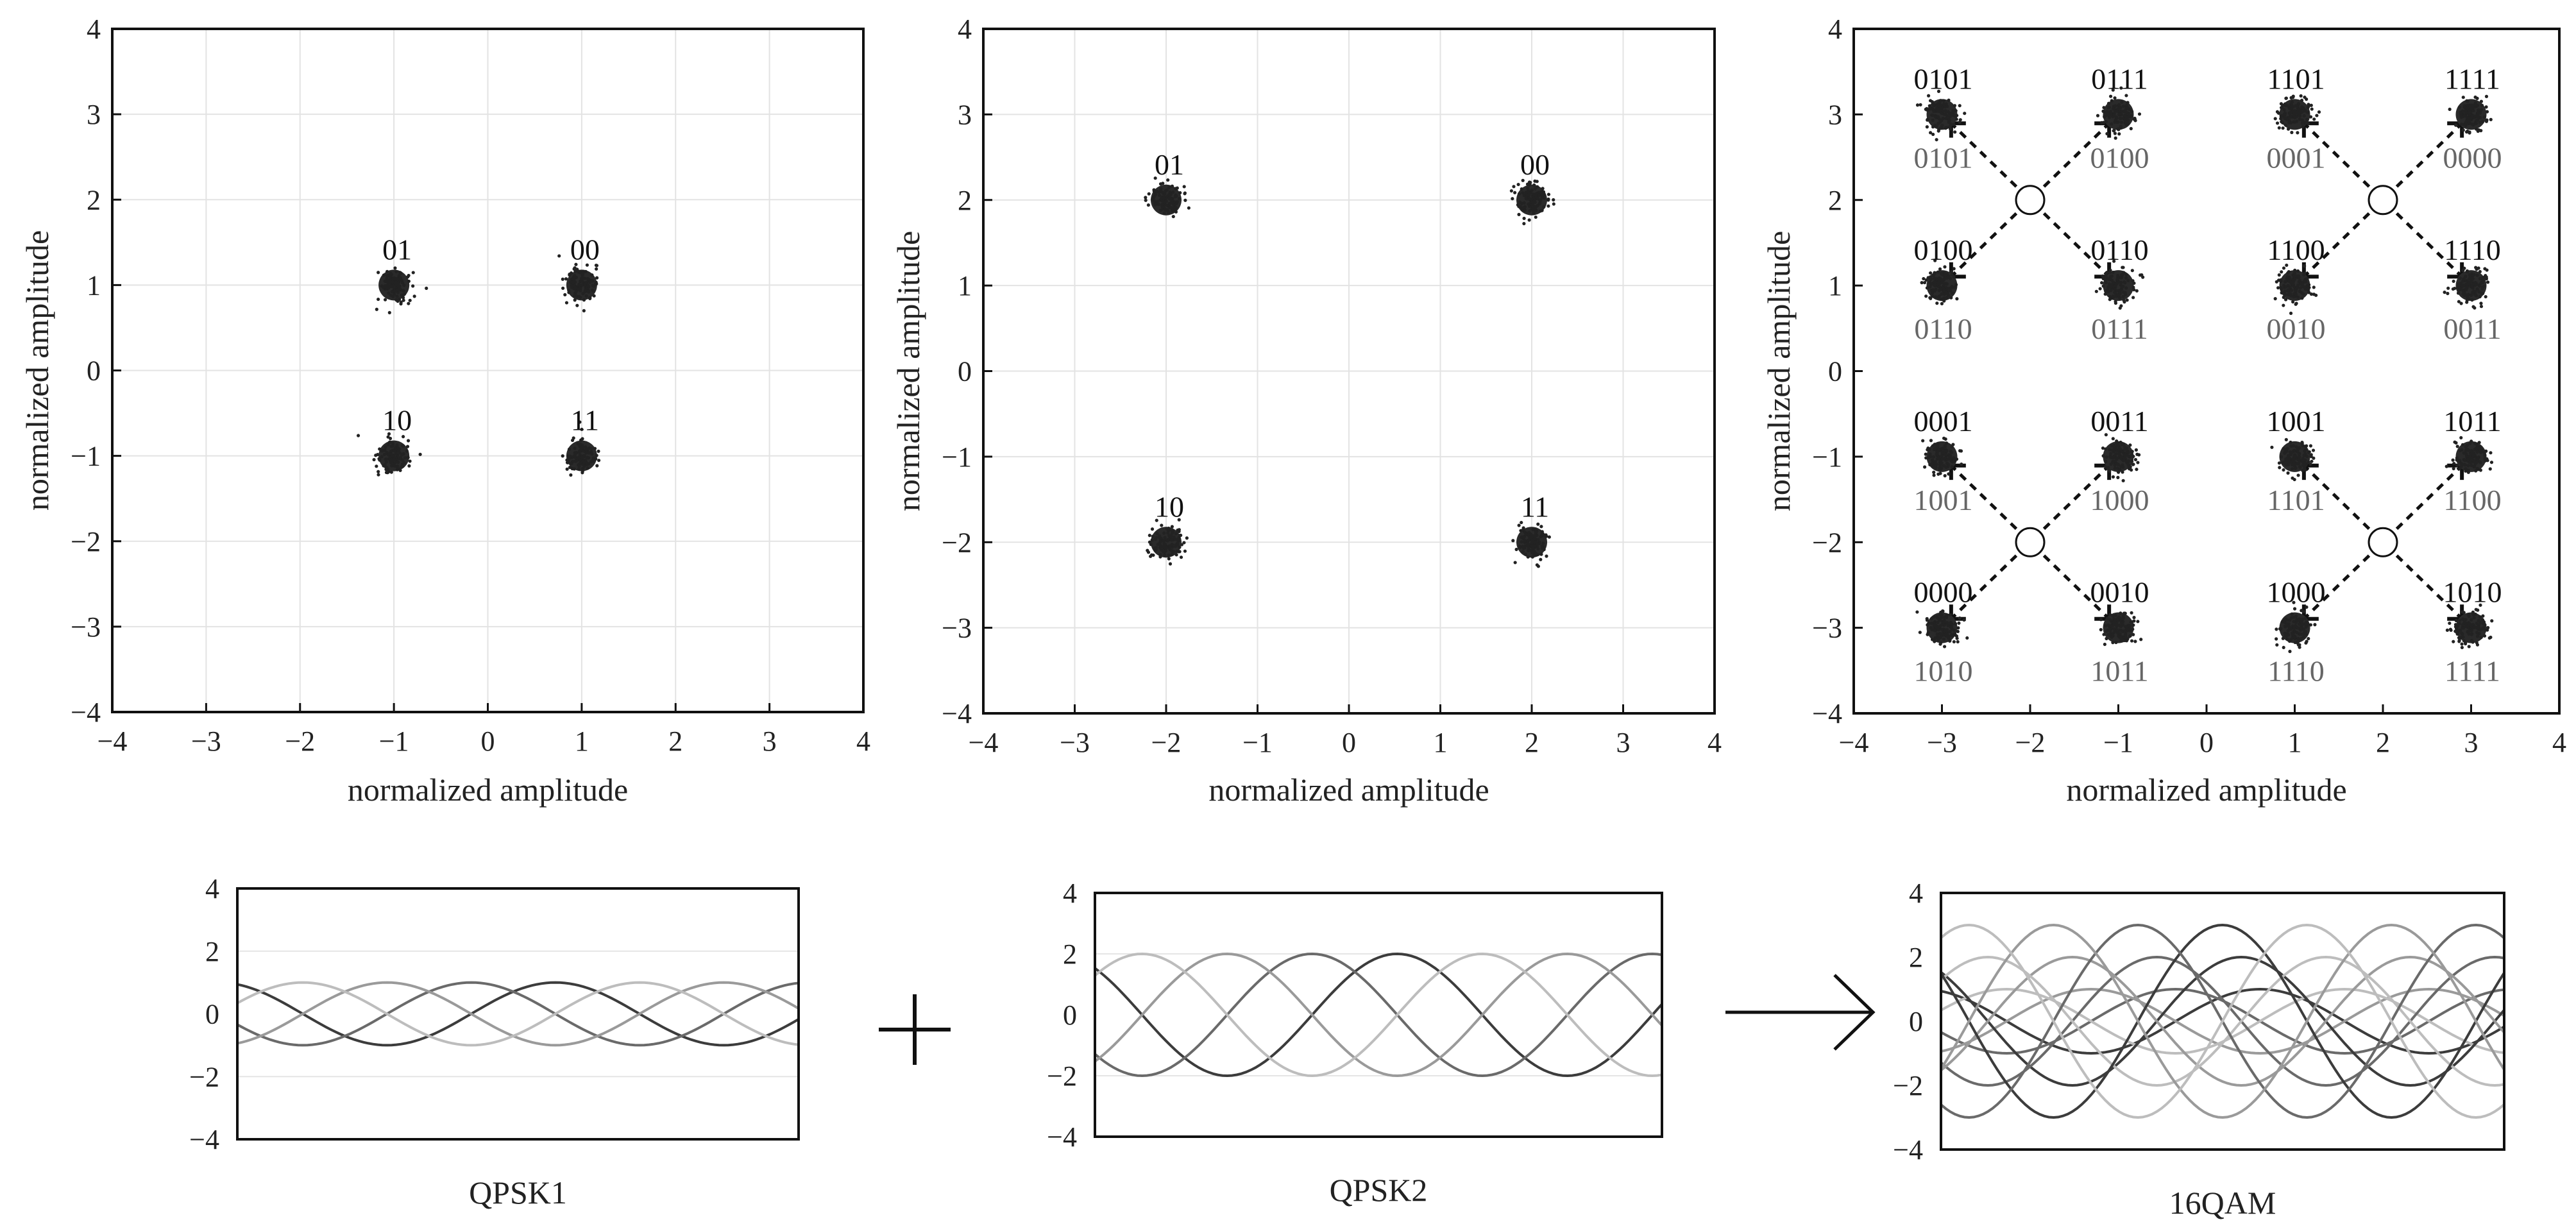 The height and width of the screenshot is (1231, 2576). I want to click on plot-frame, so click(518, 1014).